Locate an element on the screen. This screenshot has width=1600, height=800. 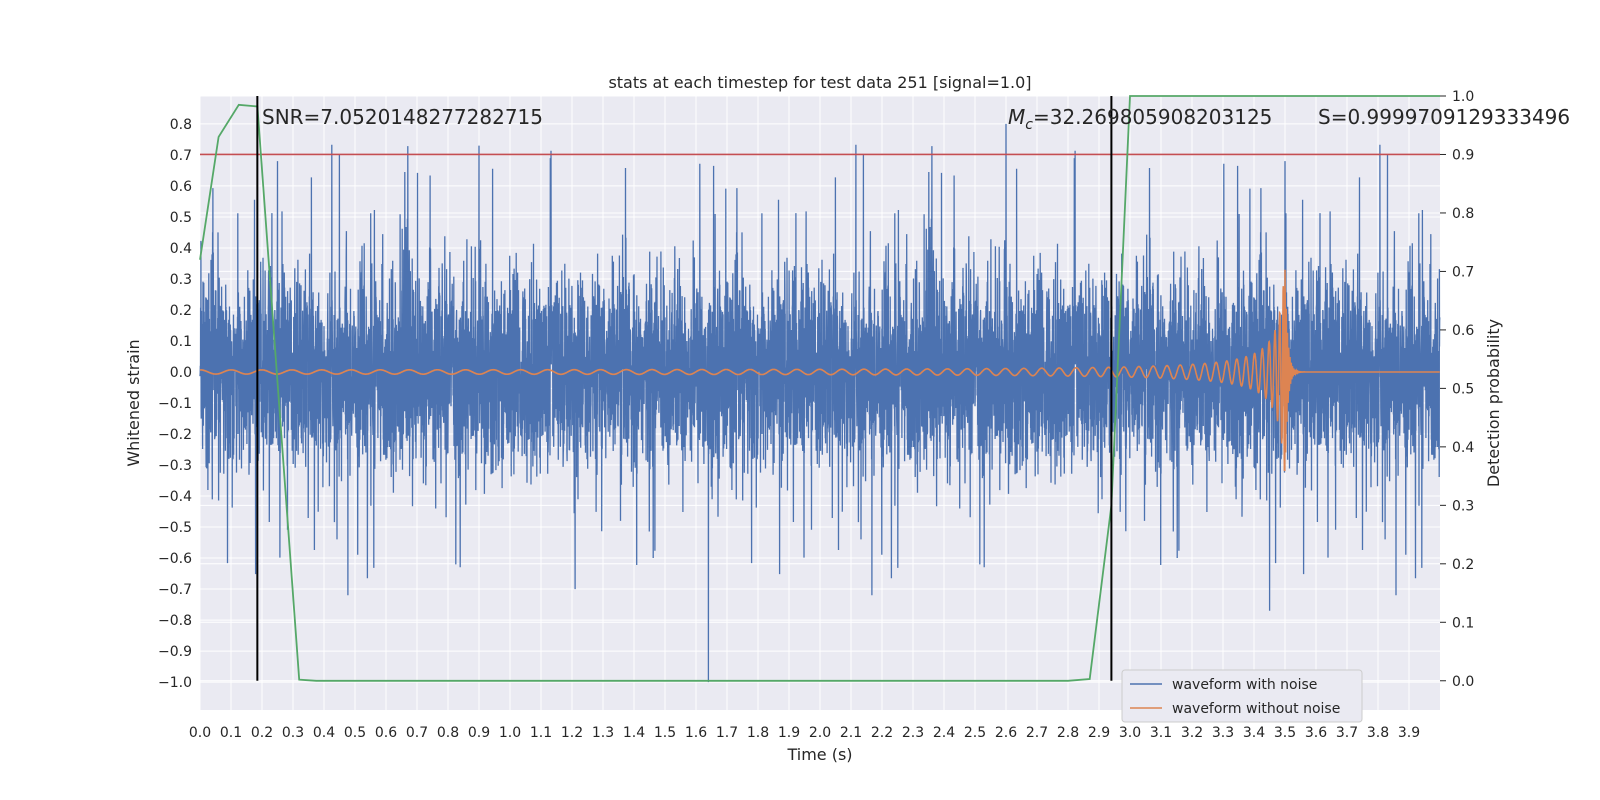
y-tick-label: 0.5 is located at coordinates (181, 218).